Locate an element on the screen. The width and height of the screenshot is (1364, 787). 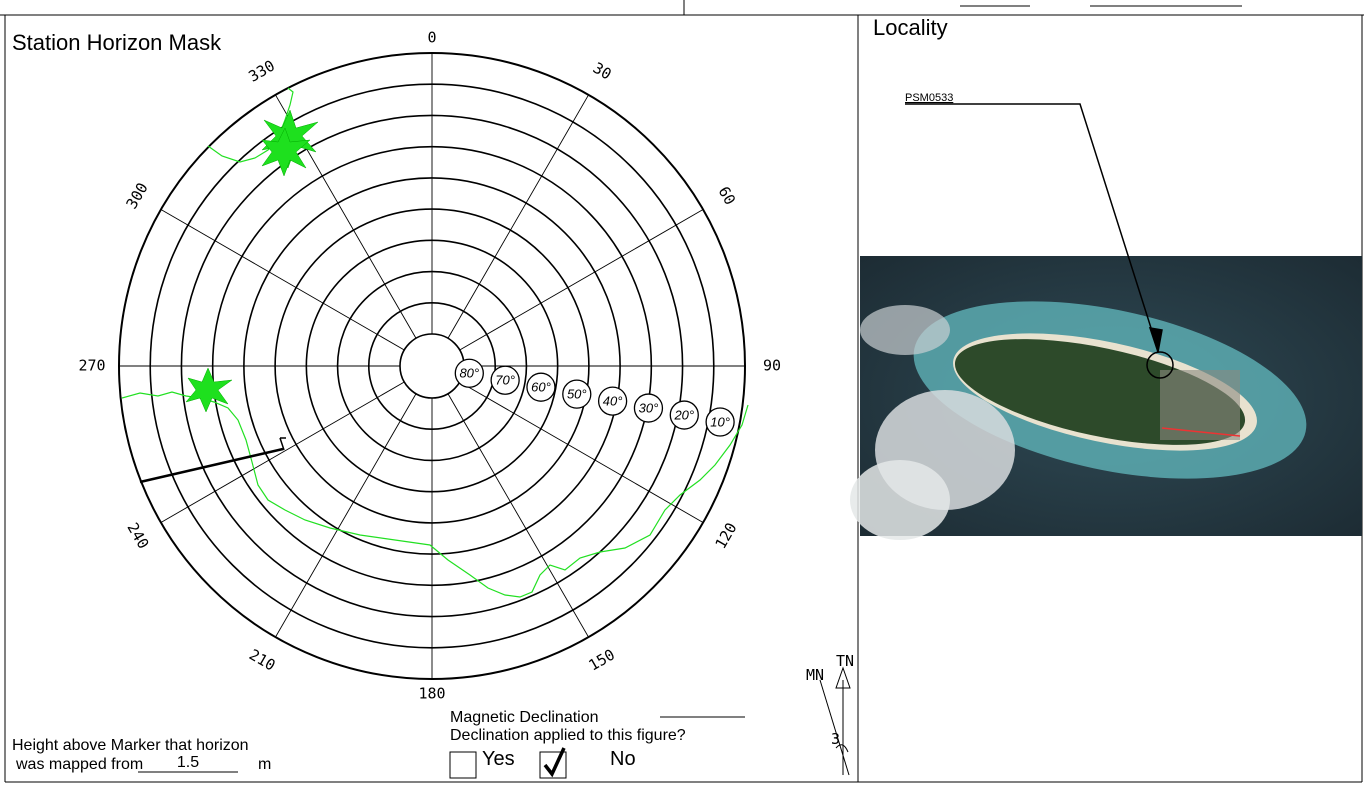
elevation-label: 50° is located at coordinates (577, 394).